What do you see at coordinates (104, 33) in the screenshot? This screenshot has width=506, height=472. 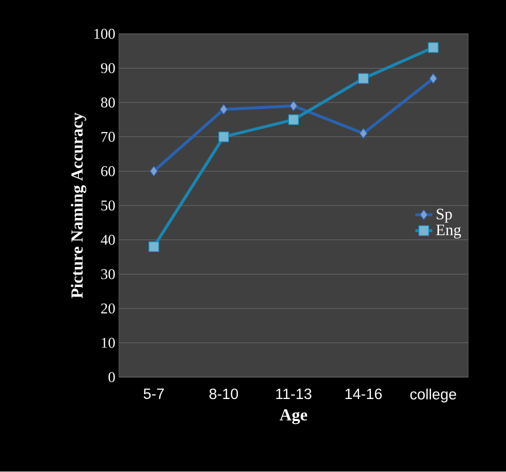 I see `y-tick-label: 100` at bounding box center [104, 33].